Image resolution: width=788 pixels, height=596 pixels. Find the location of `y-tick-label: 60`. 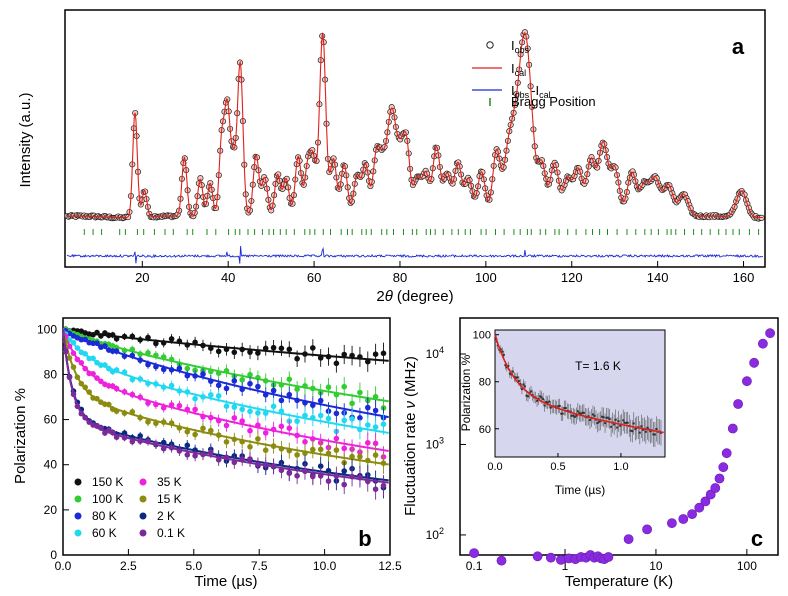

y-tick-label: 60 is located at coordinates (51, 420).